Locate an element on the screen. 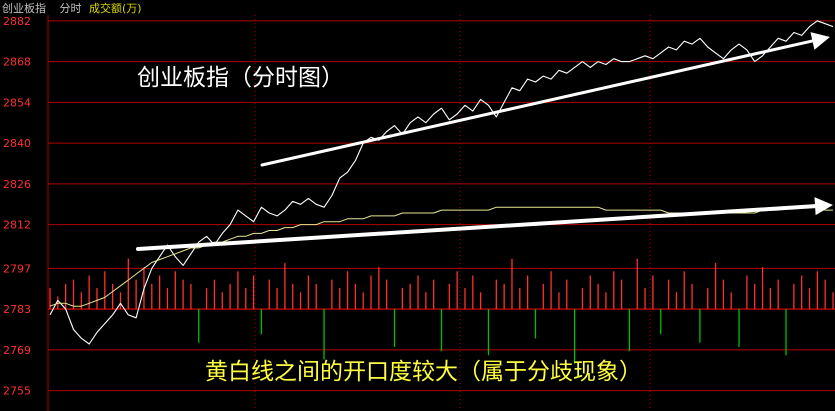  y-tick-label: 2783 is located at coordinates (17, 309).